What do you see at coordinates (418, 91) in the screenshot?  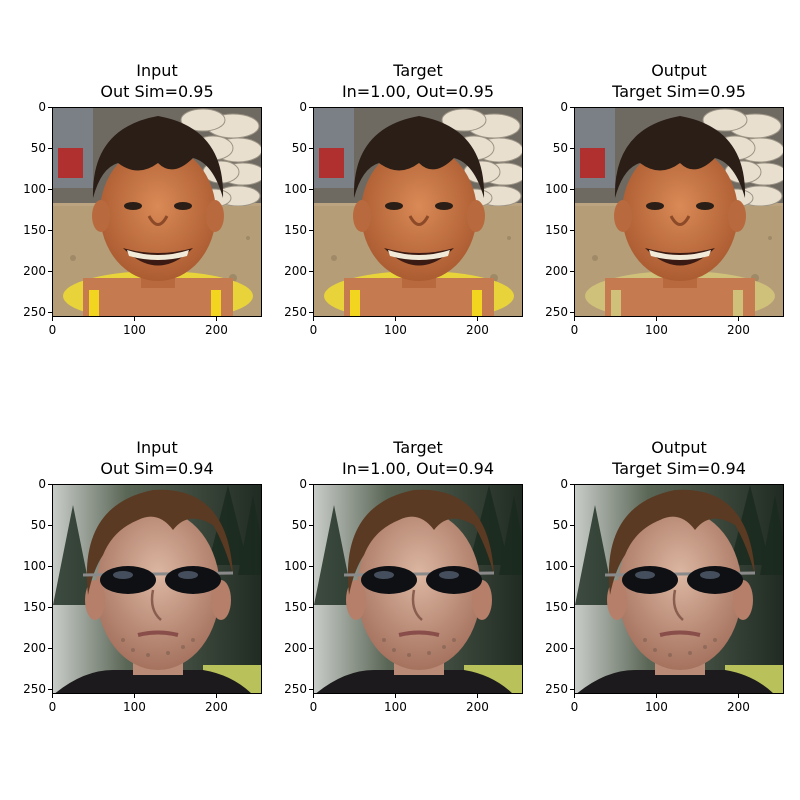 I see `panel-title-line2: In=1.00, Out=0.95` at bounding box center [418, 91].